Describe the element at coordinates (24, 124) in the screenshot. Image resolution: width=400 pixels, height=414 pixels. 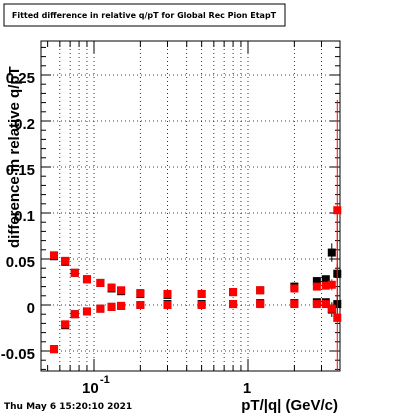
I see `y-tick-label: 0.2` at that location.